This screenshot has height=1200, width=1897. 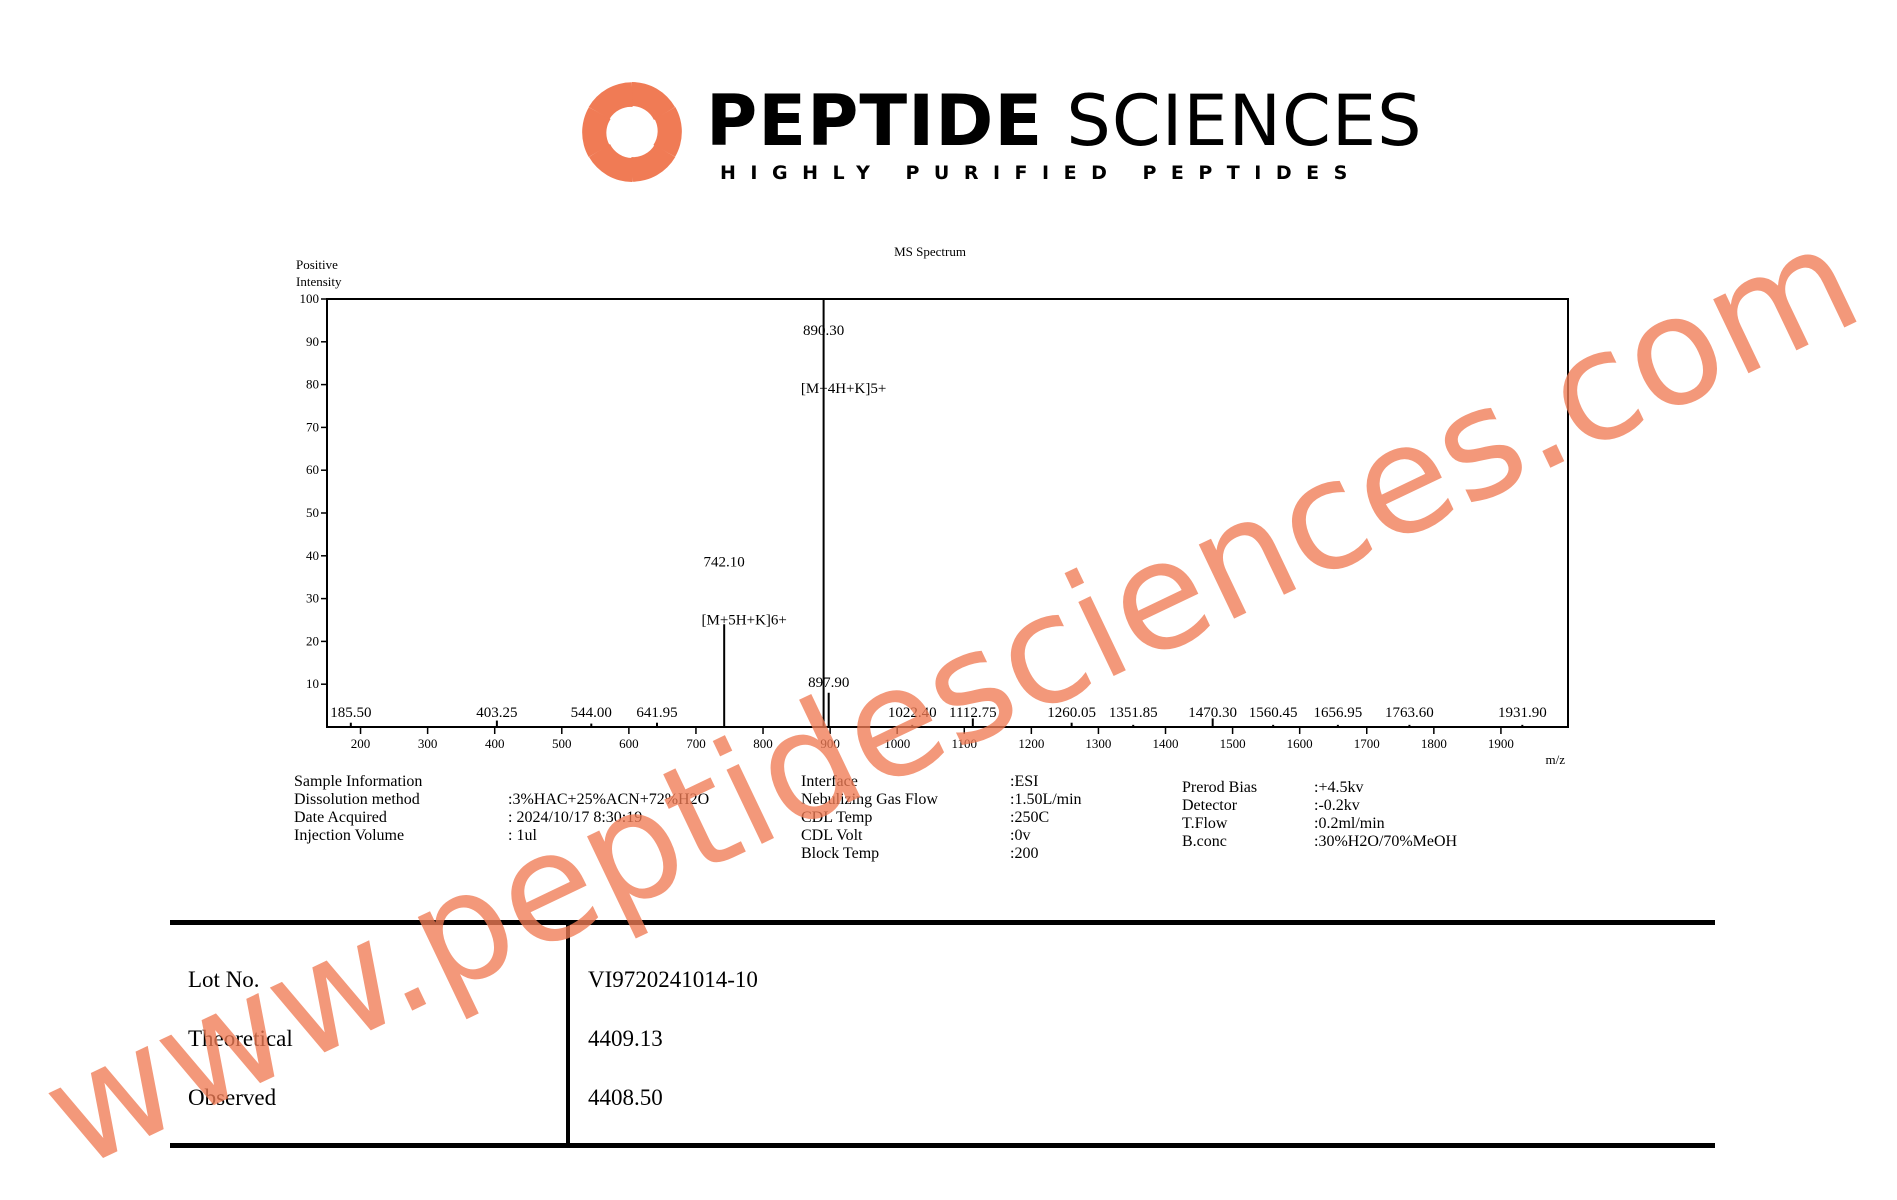 I want to click on peak-label: 544.00, so click(x=591, y=713).